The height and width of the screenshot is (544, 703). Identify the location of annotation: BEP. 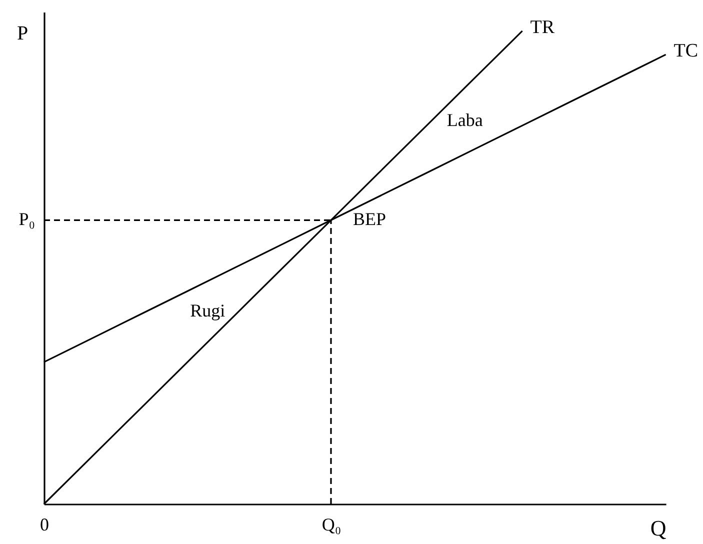
(369, 219).